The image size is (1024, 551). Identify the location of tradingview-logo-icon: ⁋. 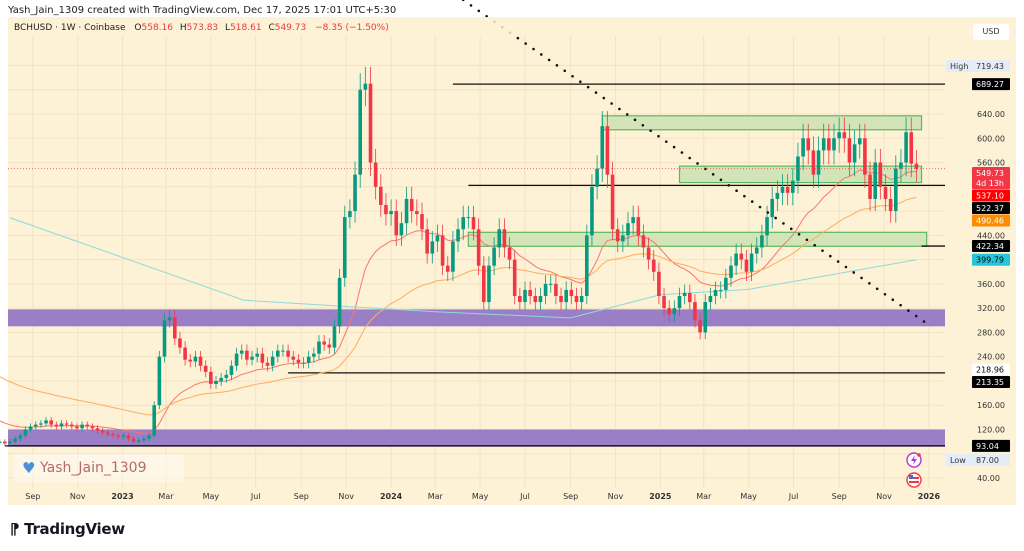
(17, 529).